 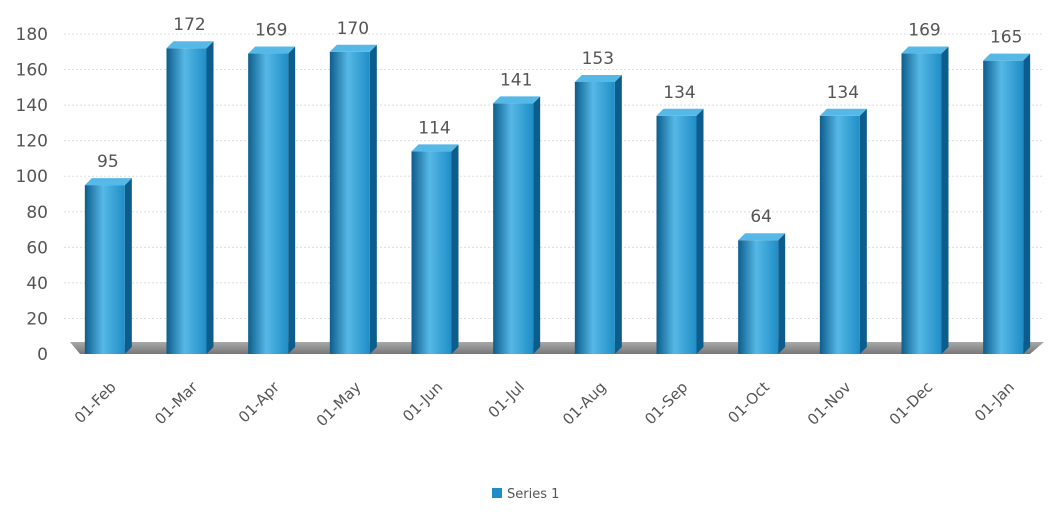 I want to click on x-tick-label: 01-Dec, so click(x=911, y=403).